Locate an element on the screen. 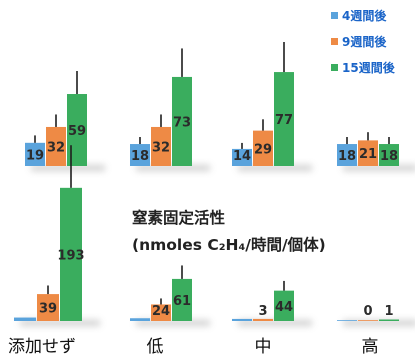 The height and width of the screenshot is (360, 415). legend-swatch-4weeks is located at coordinates (334, 15).